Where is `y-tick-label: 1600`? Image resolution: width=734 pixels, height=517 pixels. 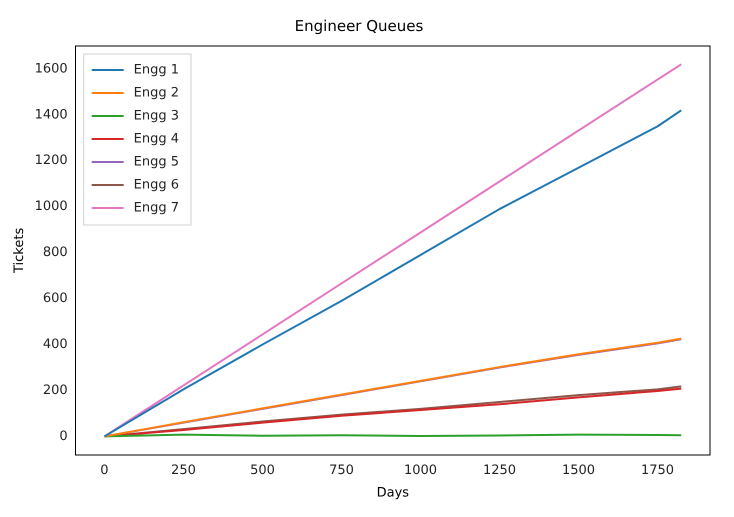
y-tick-label: 1600 is located at coordinates (51, 68).